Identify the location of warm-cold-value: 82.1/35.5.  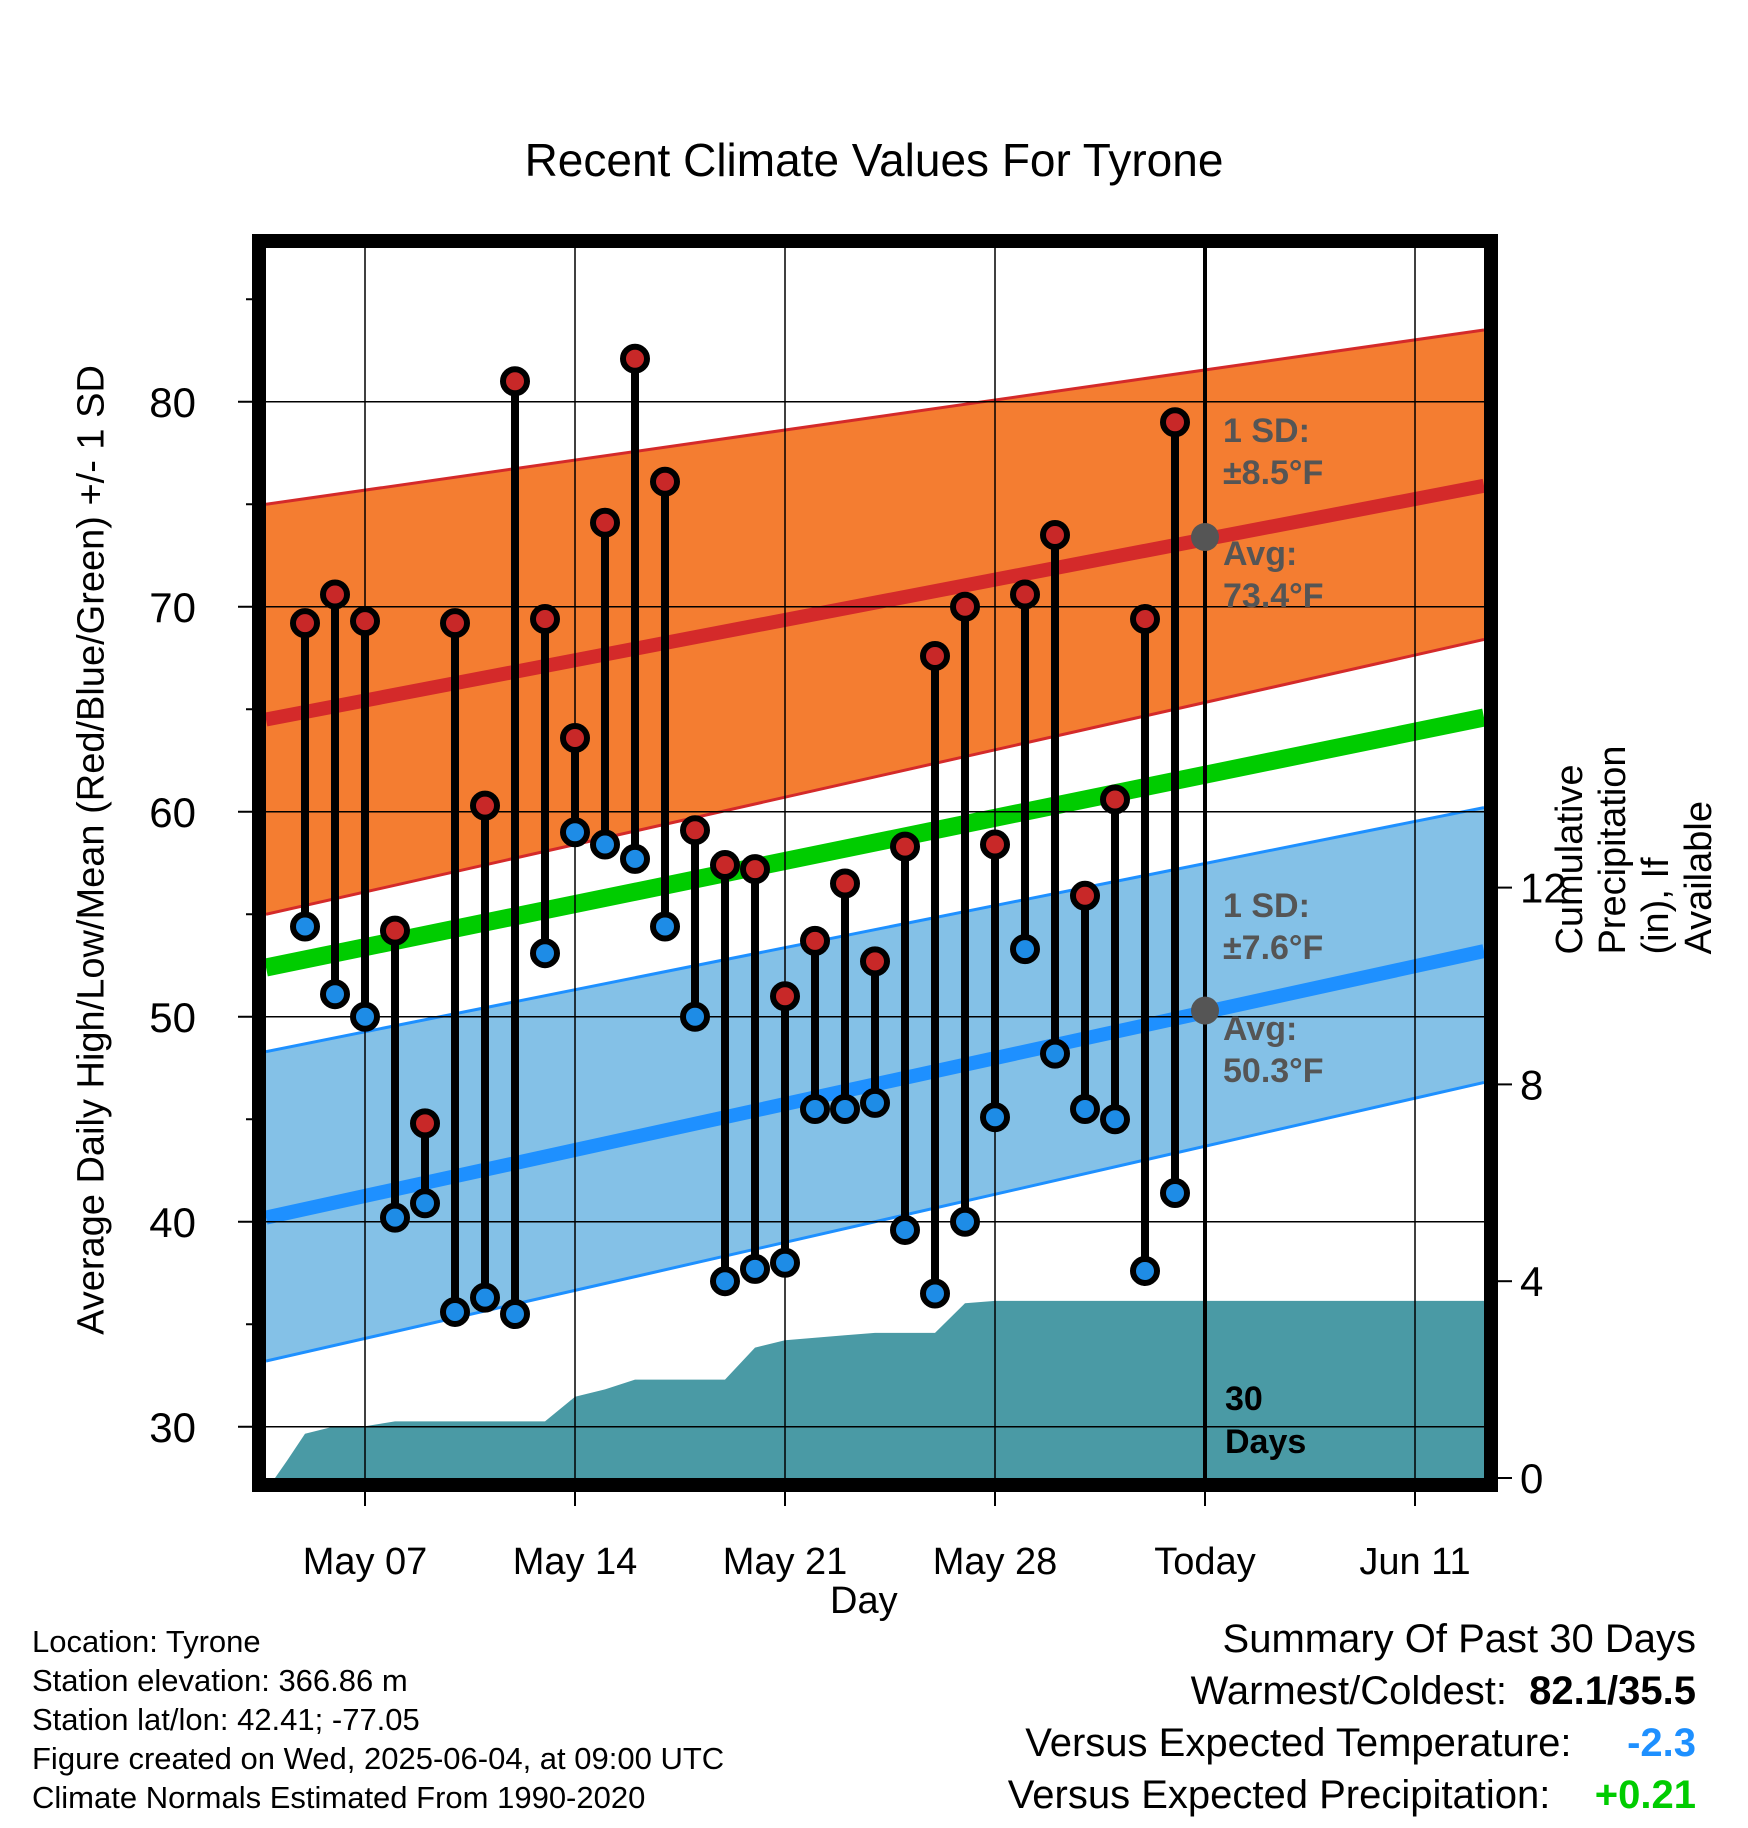
(1612, 1691).